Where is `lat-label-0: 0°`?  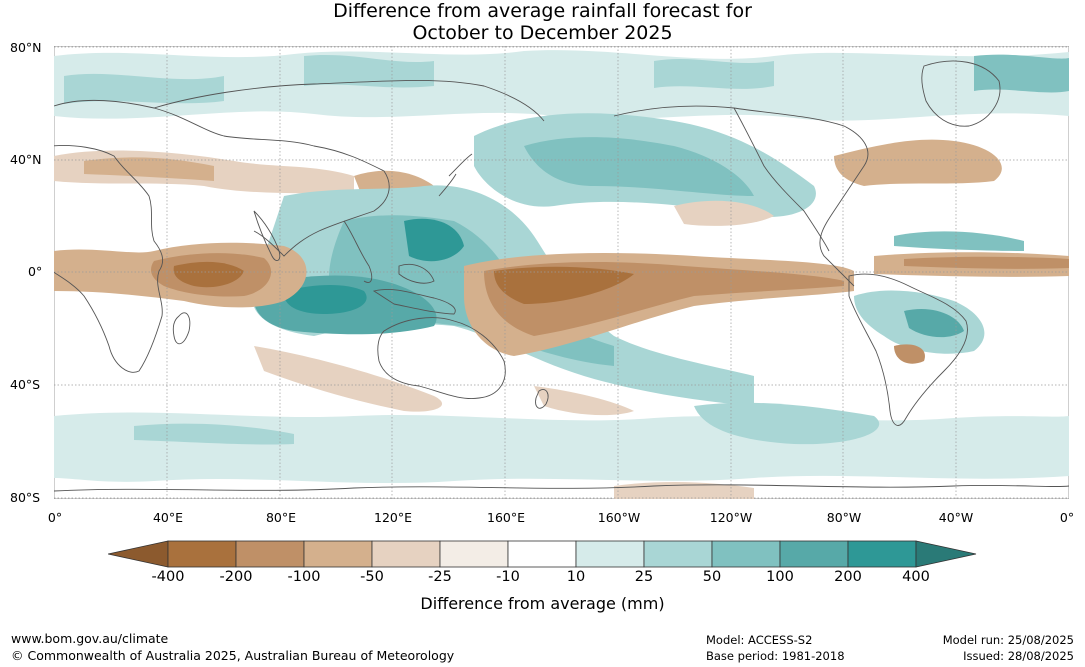
lat-label-0: 0° is located at coordinates (35, 271).